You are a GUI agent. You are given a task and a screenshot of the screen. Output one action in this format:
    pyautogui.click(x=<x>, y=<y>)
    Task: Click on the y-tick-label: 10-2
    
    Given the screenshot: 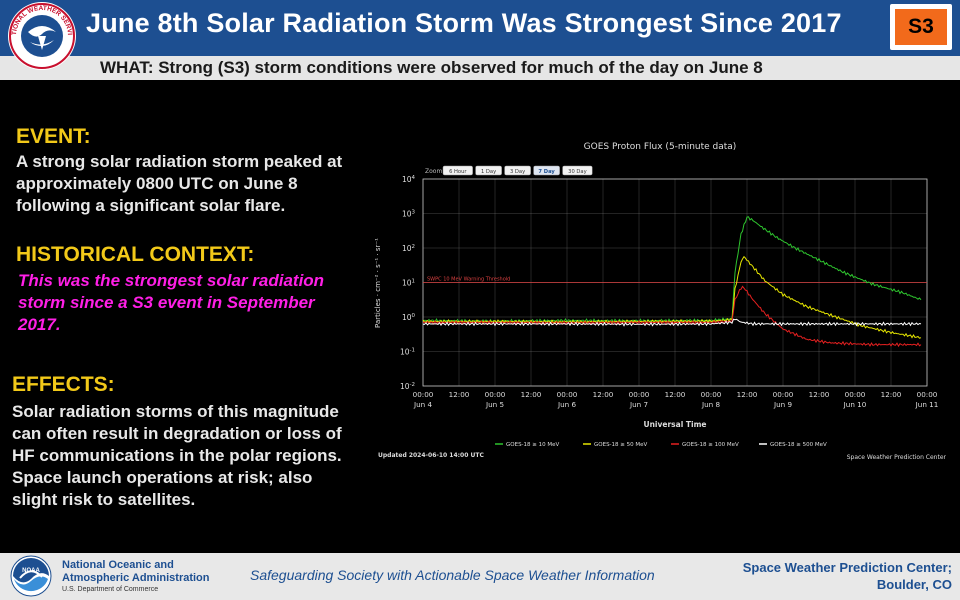 What is the action you would take?
    pyautogui.click(x=407, y=386)
    